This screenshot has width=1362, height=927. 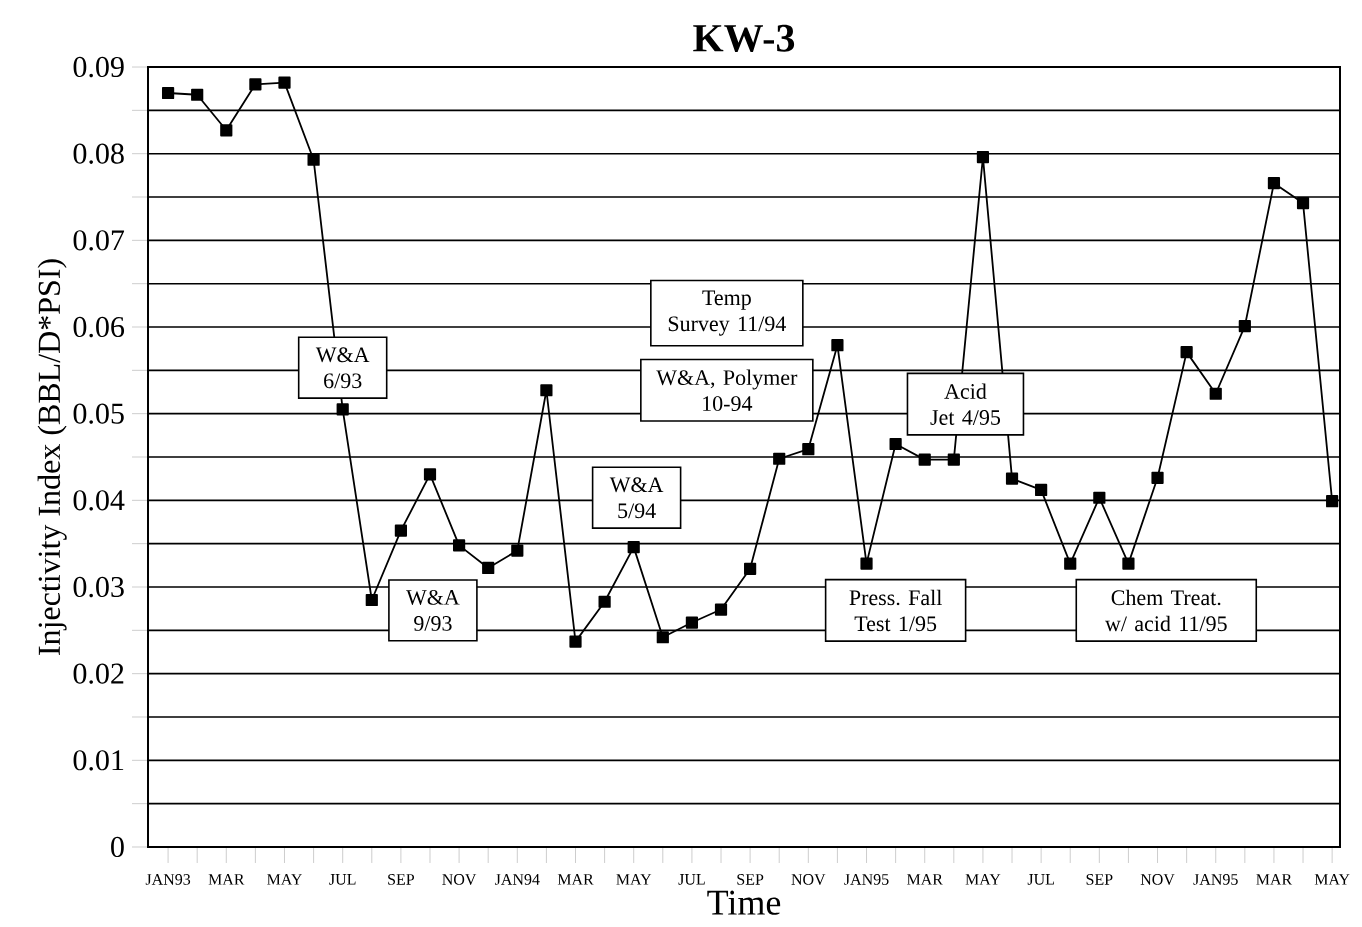 I want to click on x-tick-label: JAN93, so click(x=168, y=879).